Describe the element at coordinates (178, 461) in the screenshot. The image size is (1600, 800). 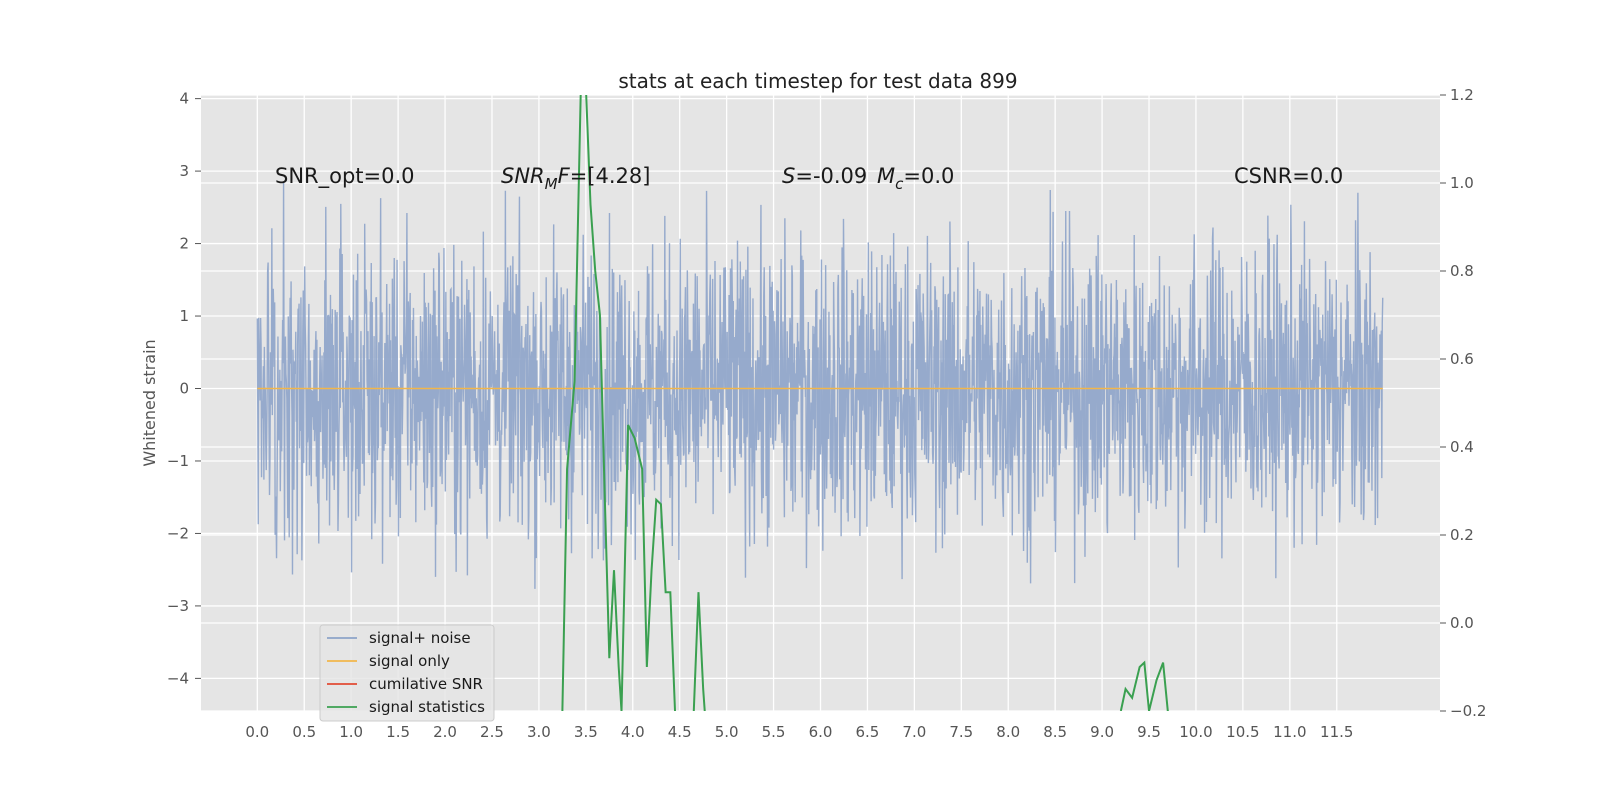
I see `y-tick-label: −1` at that location.